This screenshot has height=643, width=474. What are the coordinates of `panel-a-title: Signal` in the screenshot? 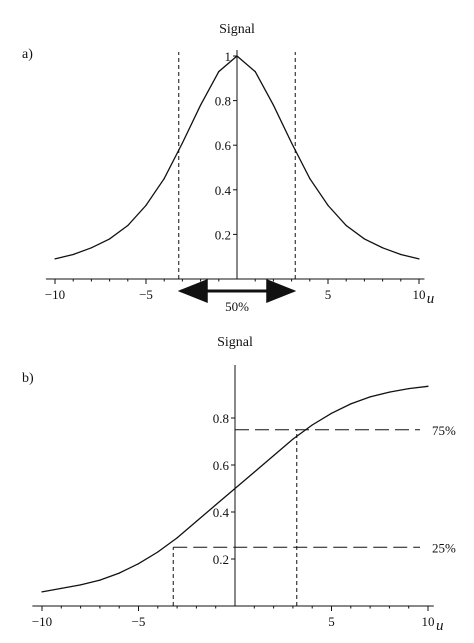 It's located at (237, 29).